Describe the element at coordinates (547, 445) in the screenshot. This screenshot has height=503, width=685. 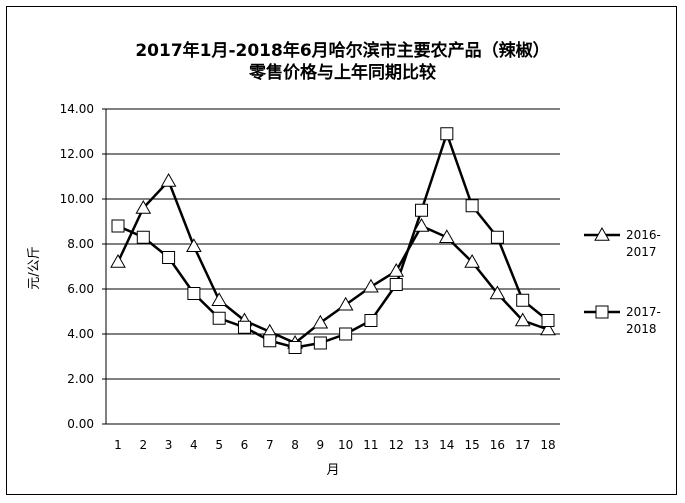
I see `x-tick-label: 18` at that location.